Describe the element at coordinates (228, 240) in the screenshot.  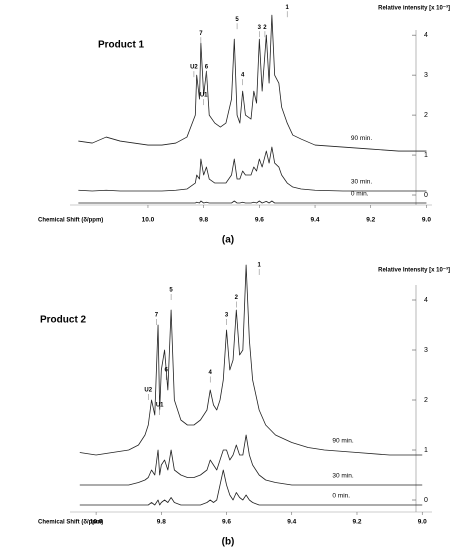
I see `caption: (a)` at that location.